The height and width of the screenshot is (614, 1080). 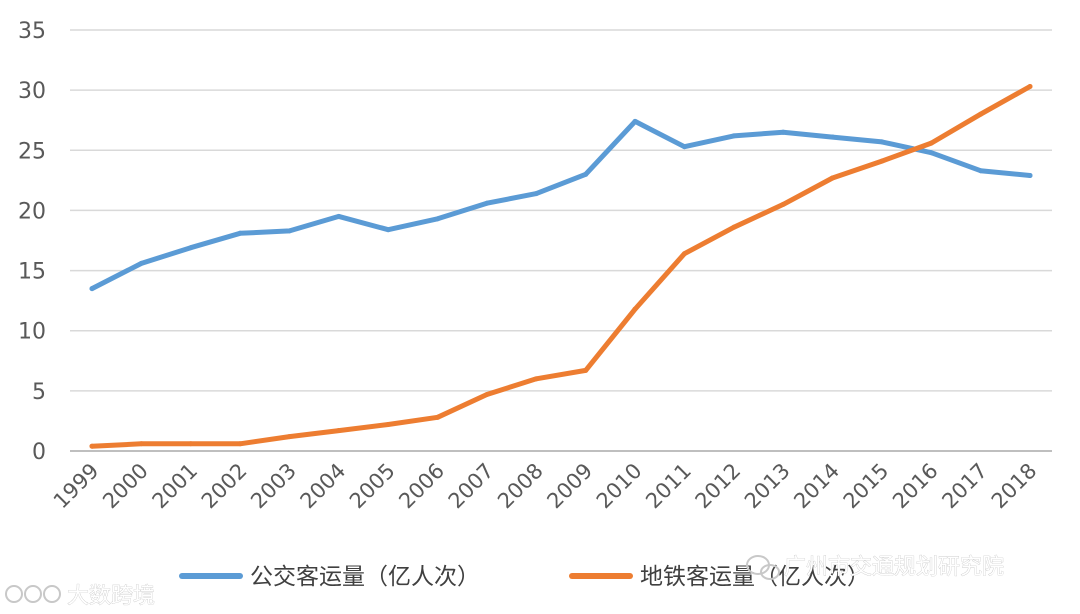 What do you see at coordinates (964, 486) in the screenshot?
I see `x-tick-label: 2017` at bounding box center [964, 486].